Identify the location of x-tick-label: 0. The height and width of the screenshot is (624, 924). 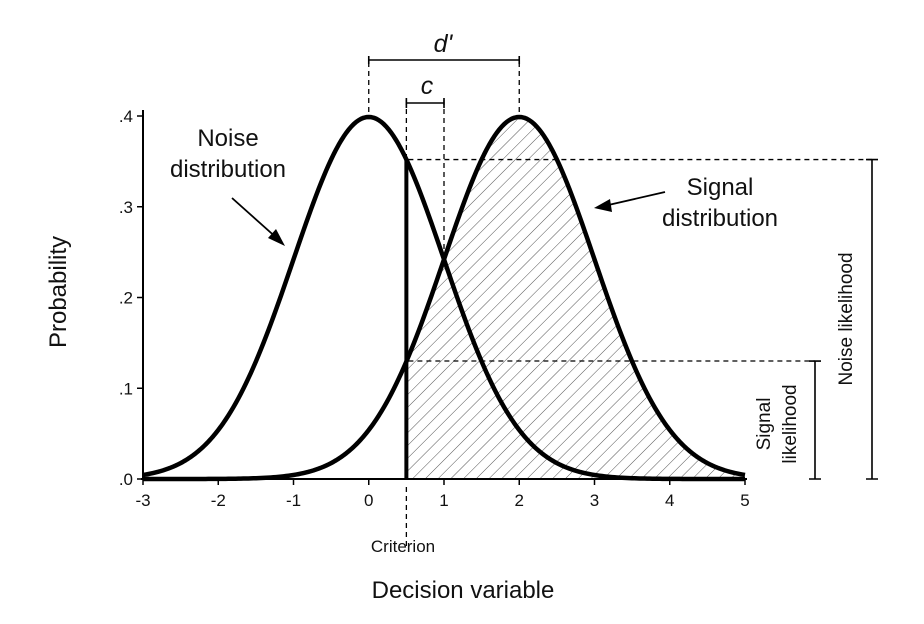
(368, 500).